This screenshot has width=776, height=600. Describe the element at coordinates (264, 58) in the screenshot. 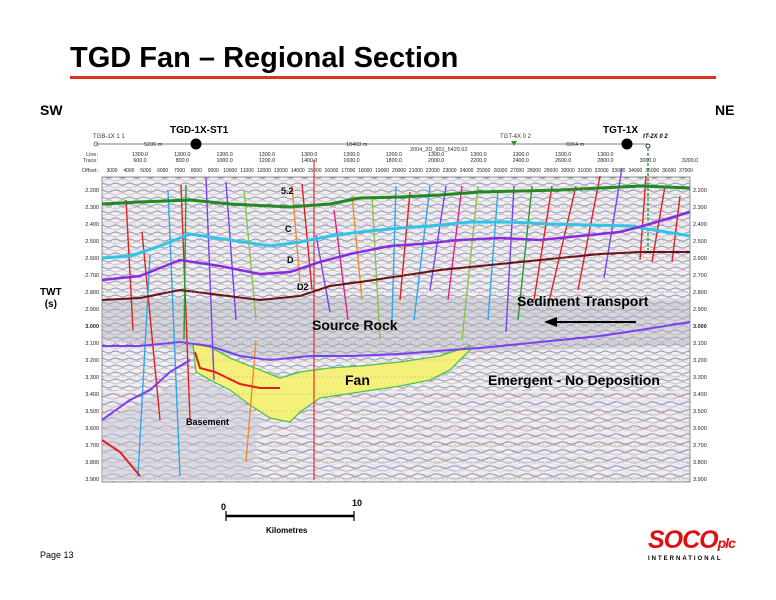

I see `slide-title: TGD Fan – Regional Section` at that location.